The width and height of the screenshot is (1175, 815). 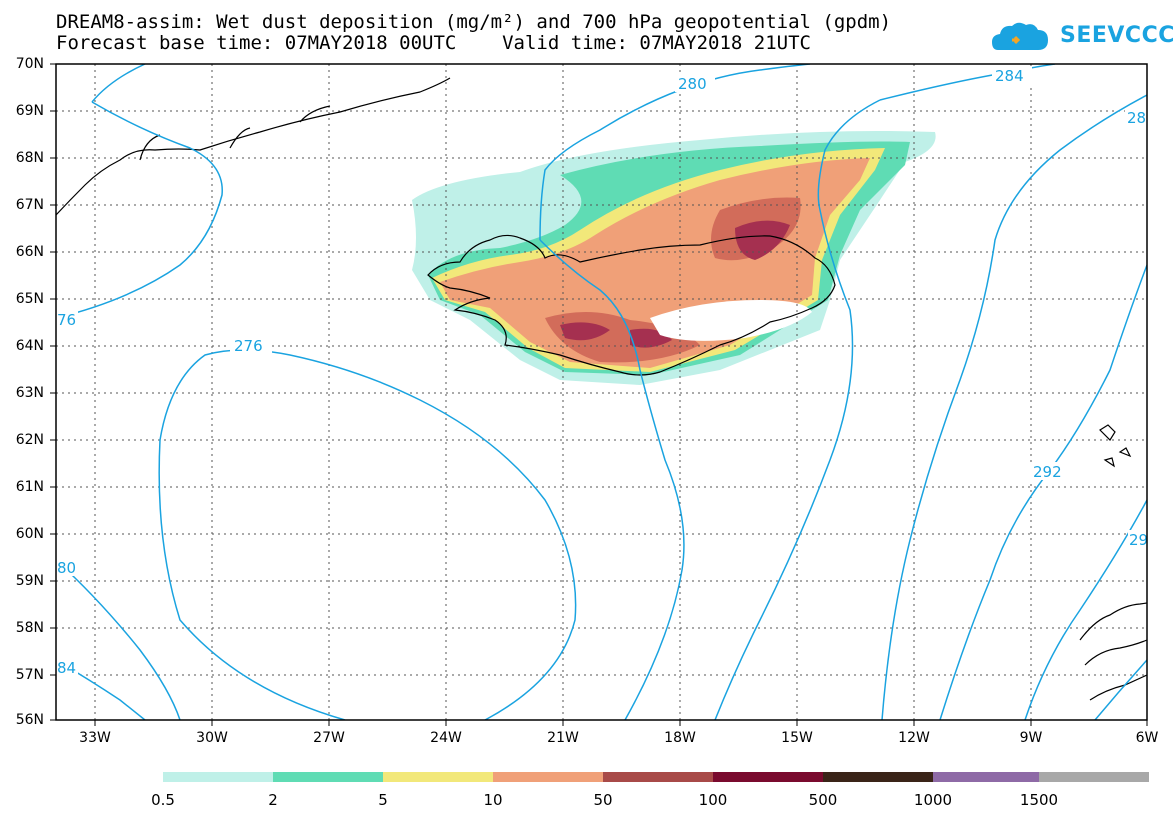 I want to click on lon-label: 15W, so click(x=797, y=738).